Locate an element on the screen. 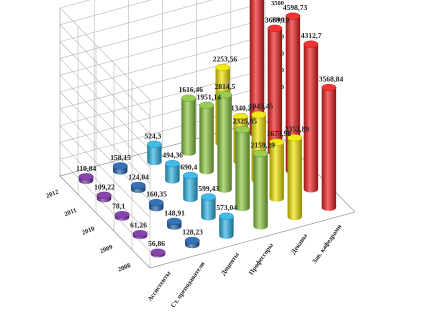 This screenshot has height=332, width=421. data-label: 1673,98 is located at coordinates (279, 133).